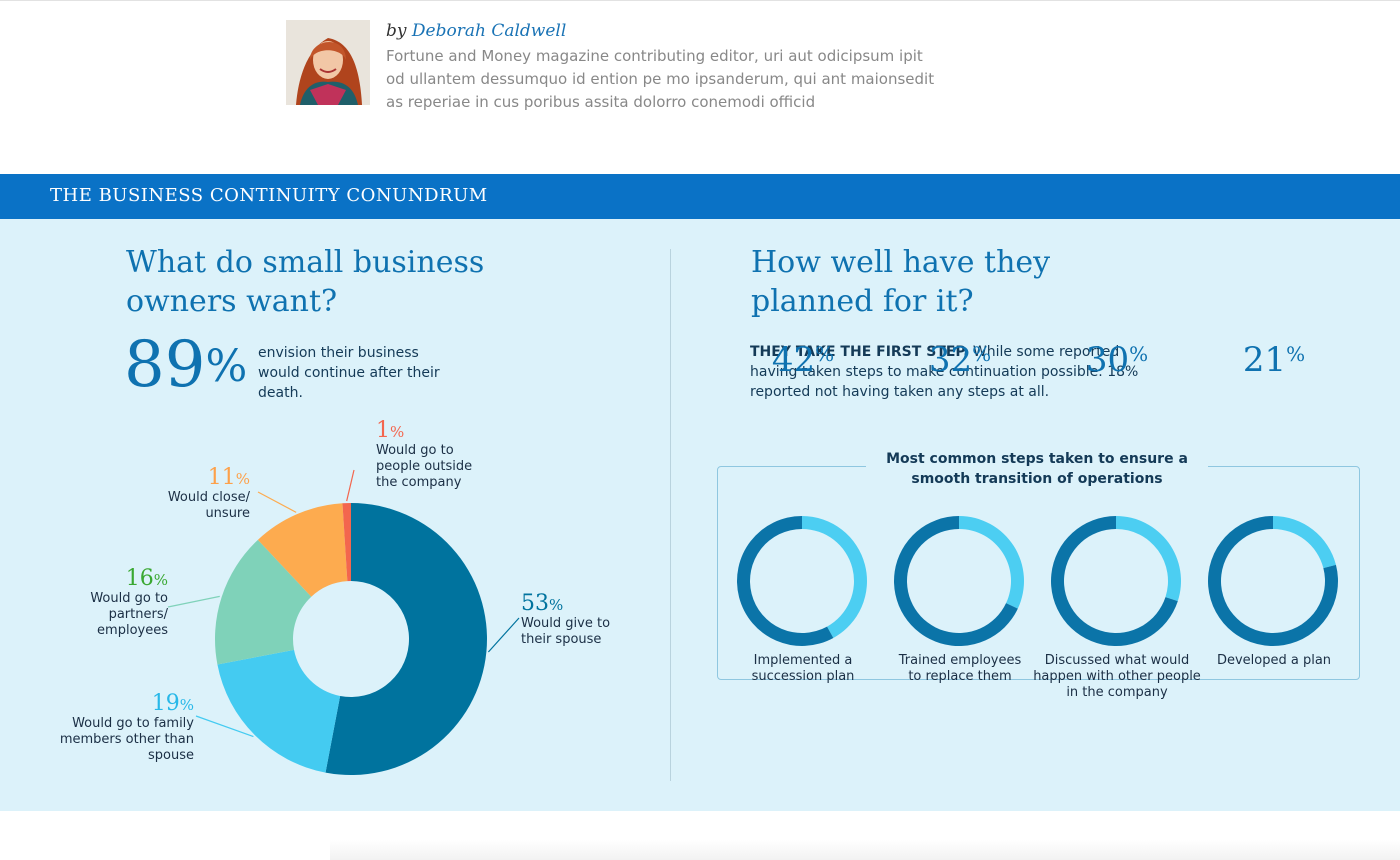 The image size is (1400, 860). Describe the element at coordinates (670, 515) in the screenshot. I see `column-divider` at that location.